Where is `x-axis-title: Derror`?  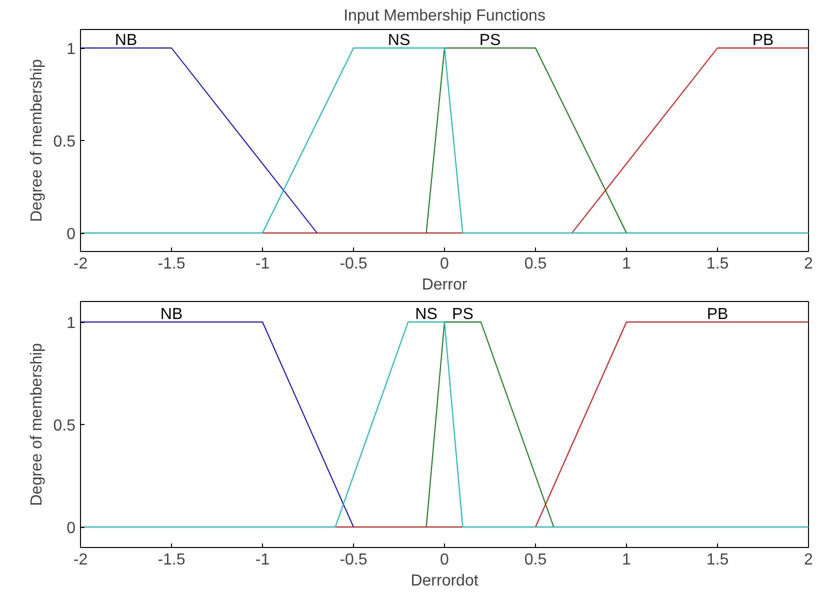 x-axis-title: Derror is located at coordinates (445, 285).